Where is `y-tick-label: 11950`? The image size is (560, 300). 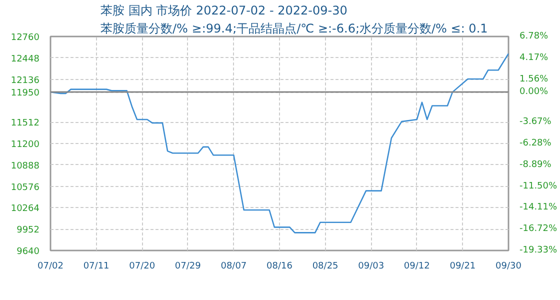 y-tick-label: 11950 is located at coordinates (25, 93).